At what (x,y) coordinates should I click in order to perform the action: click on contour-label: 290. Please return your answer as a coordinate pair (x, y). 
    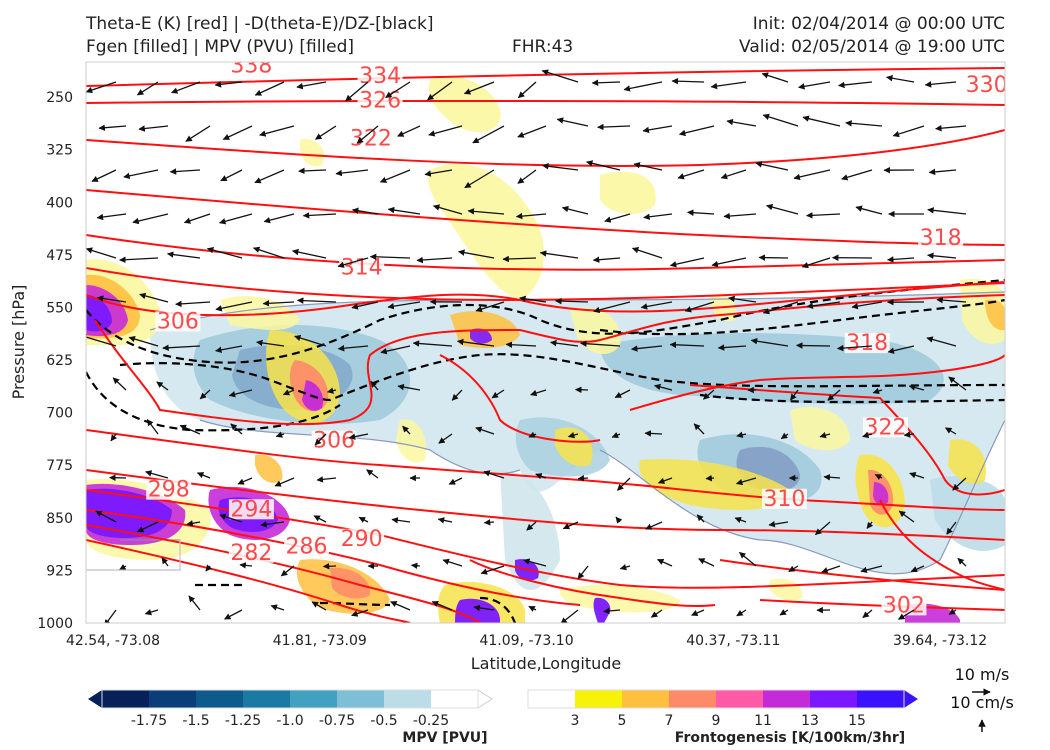
    Looking at the image, I should click on (362, 539).